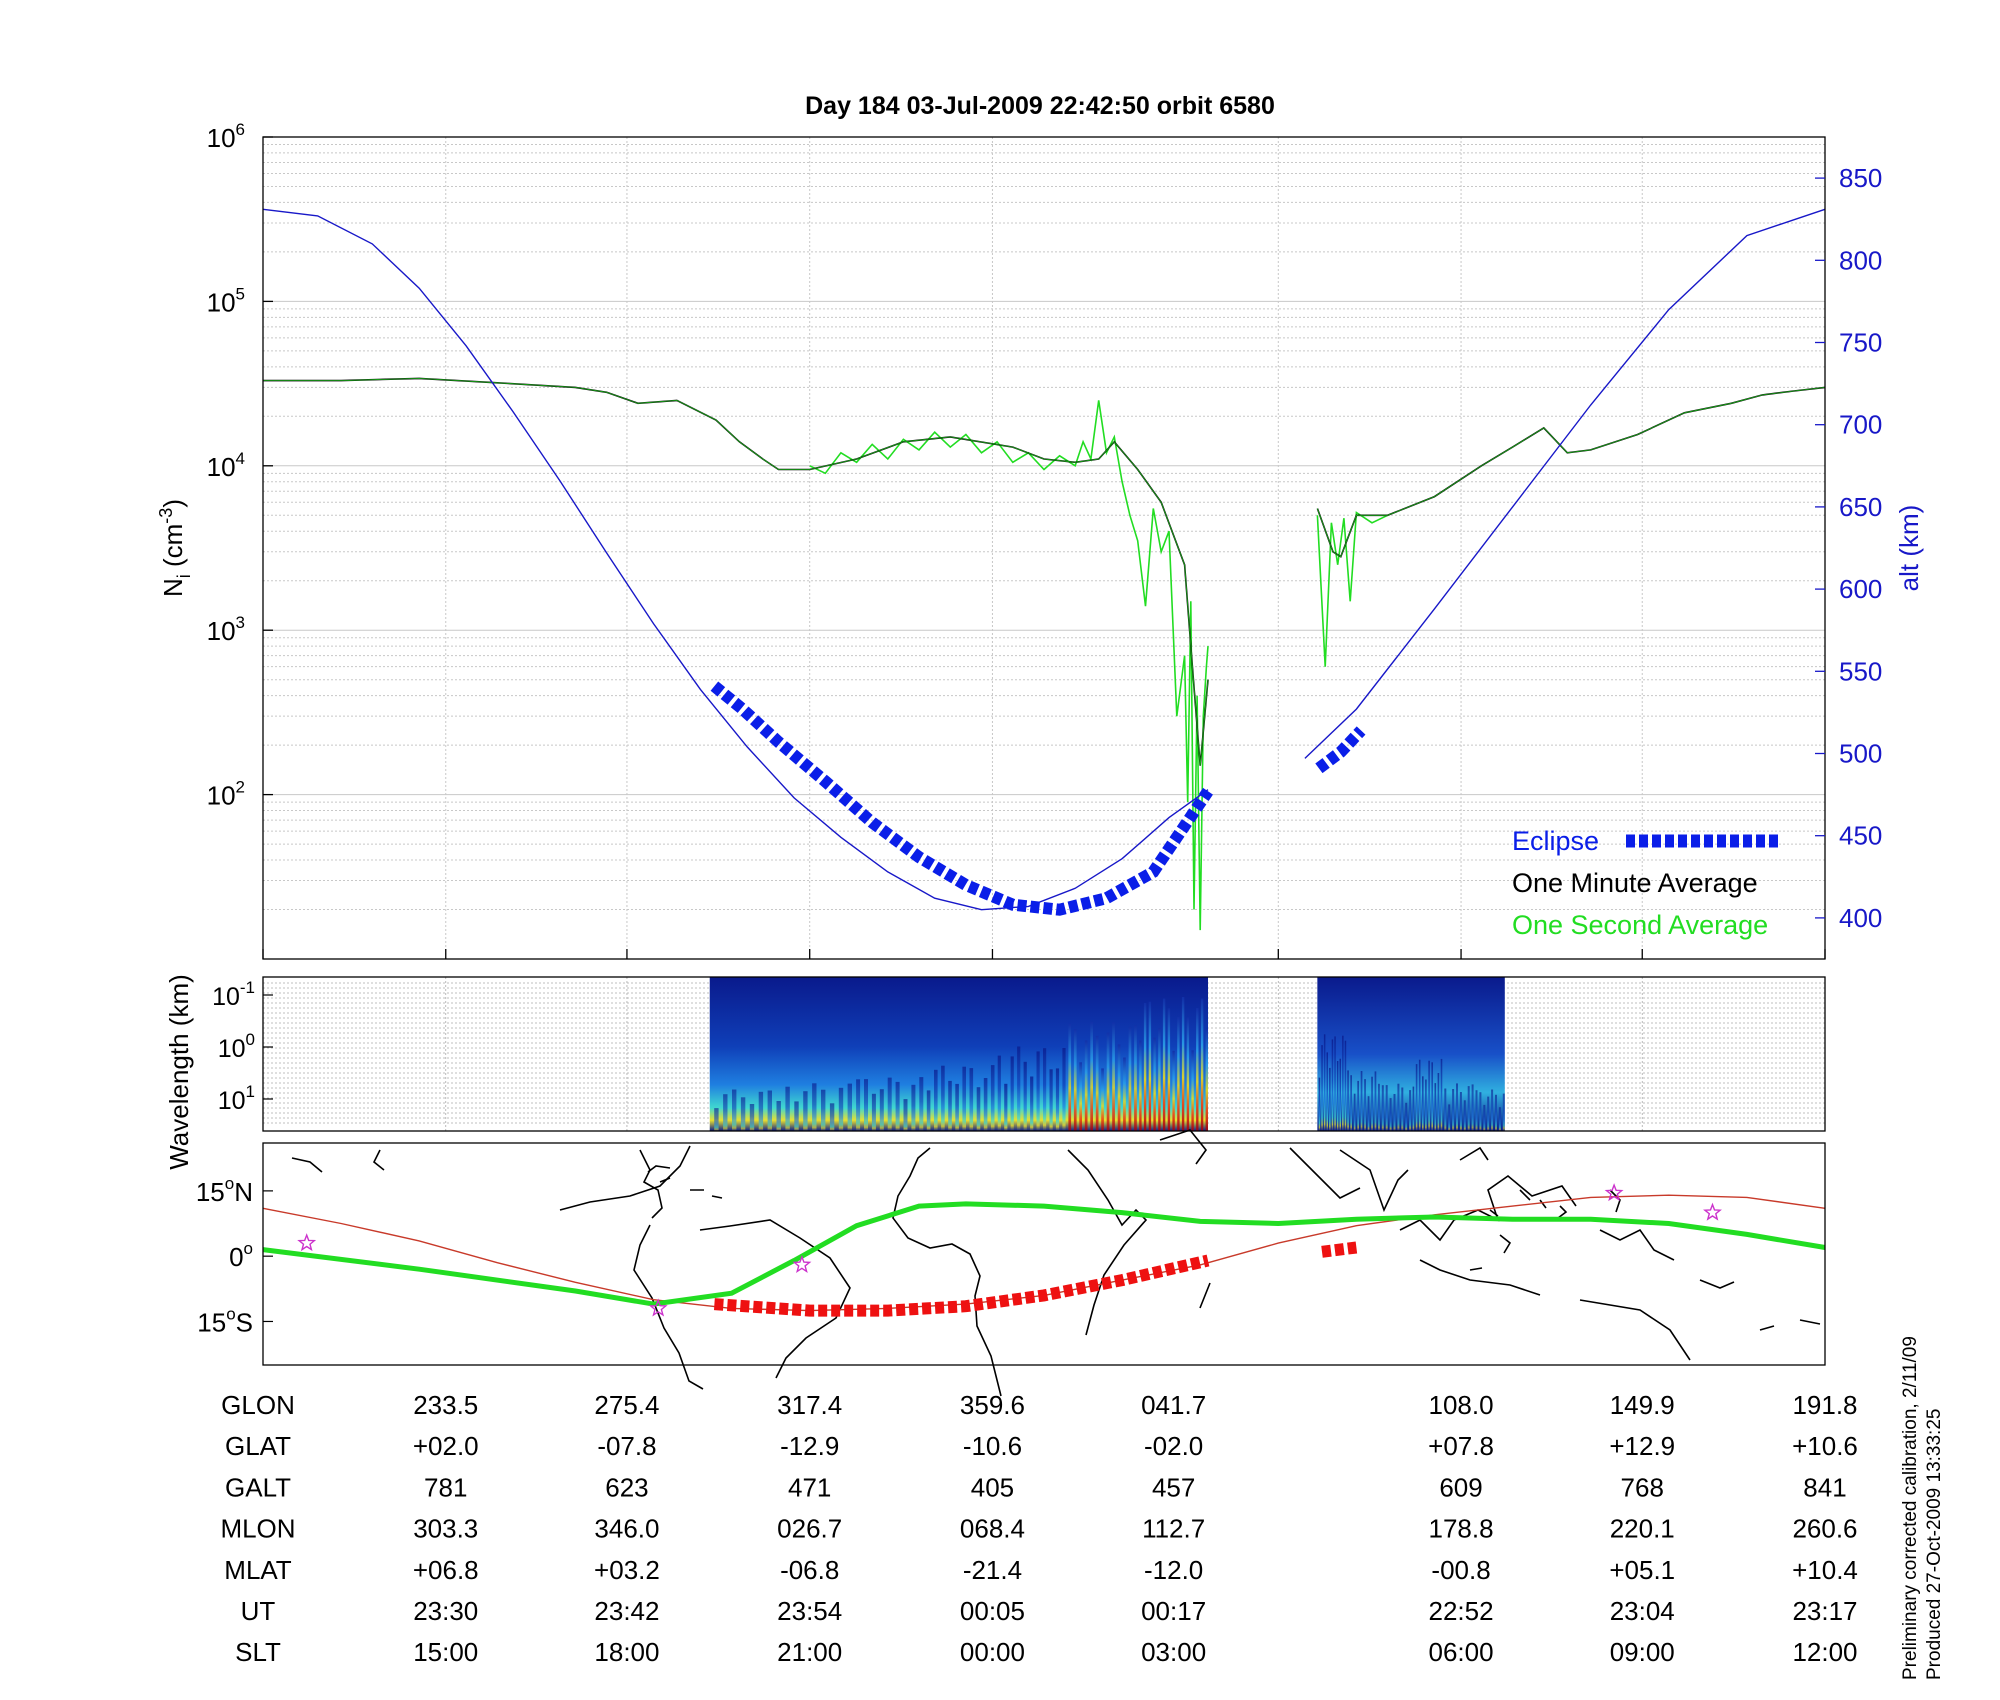 The image size is (2000, 1700). What do you see at coordinates (226, 629) in the screenshot?
I see `density-left-tick-label: 10³` at bounding box center [226, 629].